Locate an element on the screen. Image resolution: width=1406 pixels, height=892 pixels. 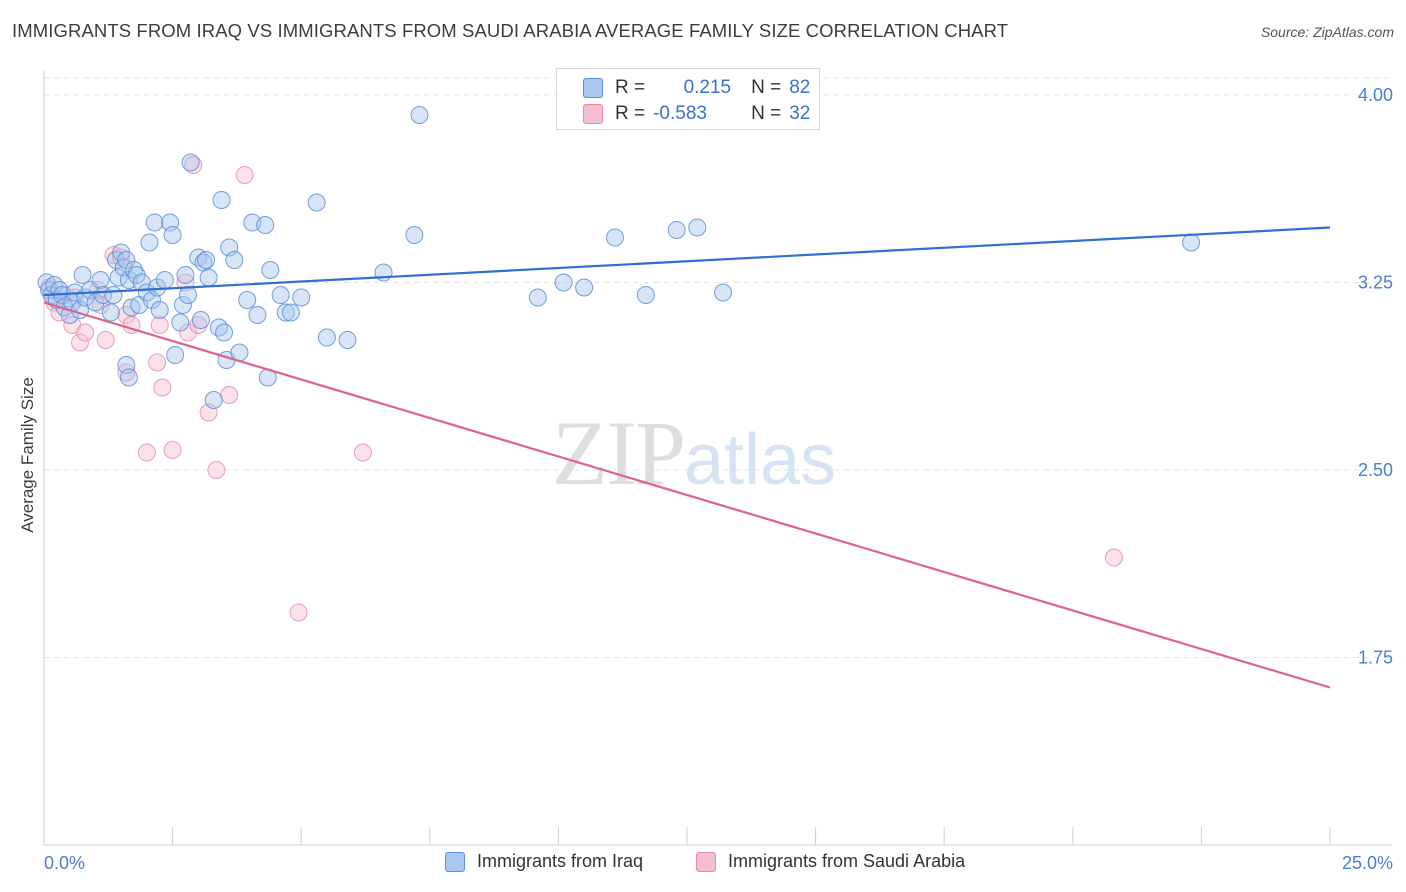
legend-n-value: 82 is located at coordinates (800, 87).